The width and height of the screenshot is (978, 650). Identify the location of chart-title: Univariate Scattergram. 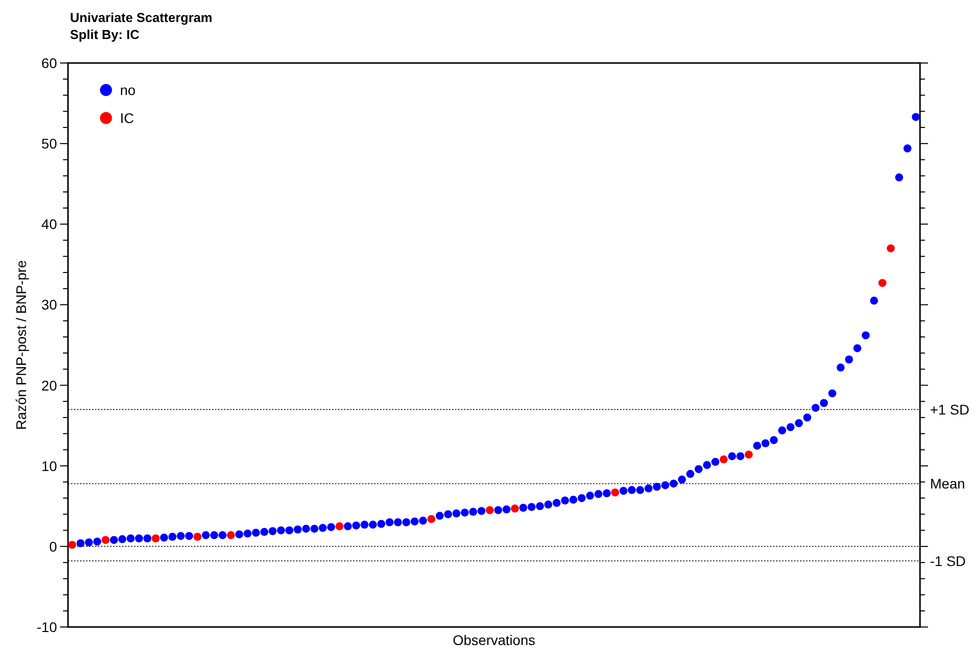
(141, 17).